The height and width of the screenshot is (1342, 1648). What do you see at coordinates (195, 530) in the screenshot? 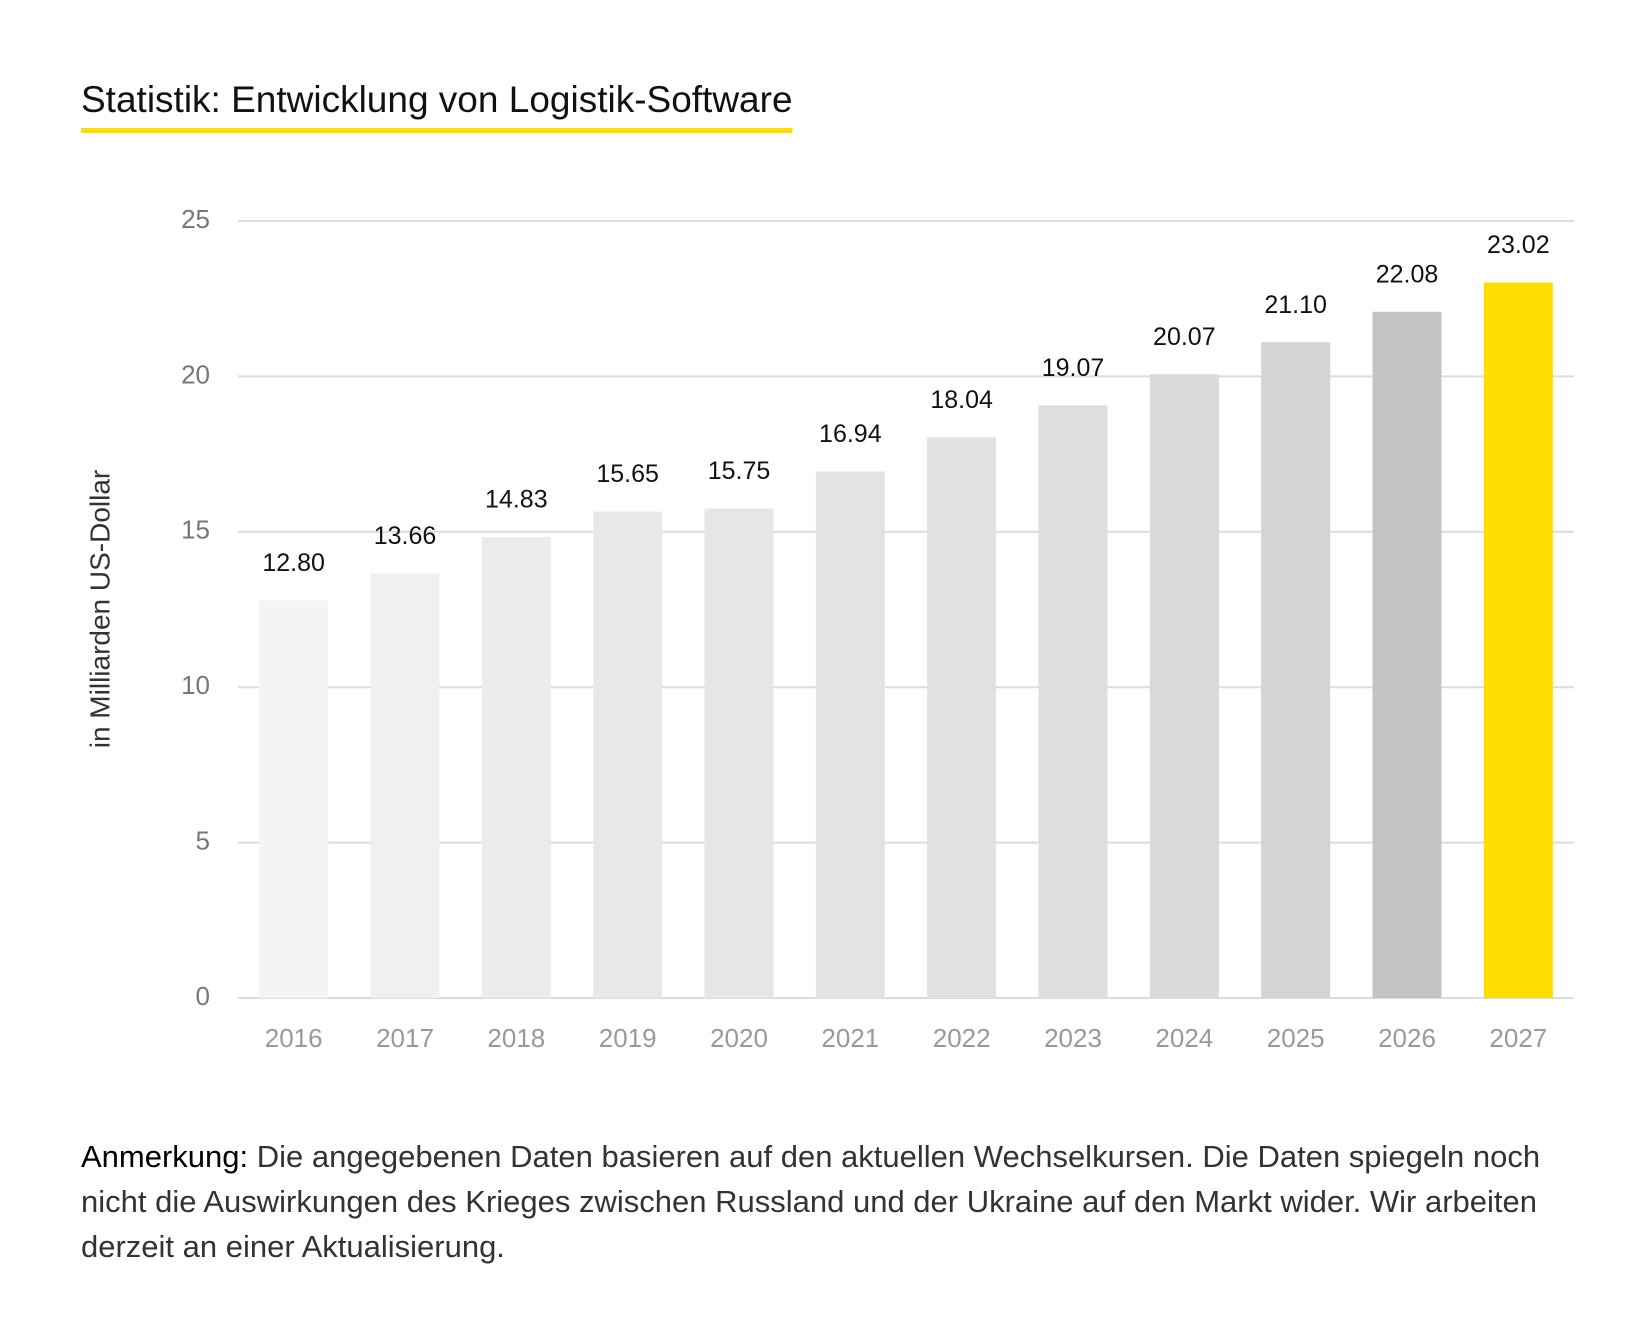
I see `y-tick-label: 15` at bounding box center [195, 530].